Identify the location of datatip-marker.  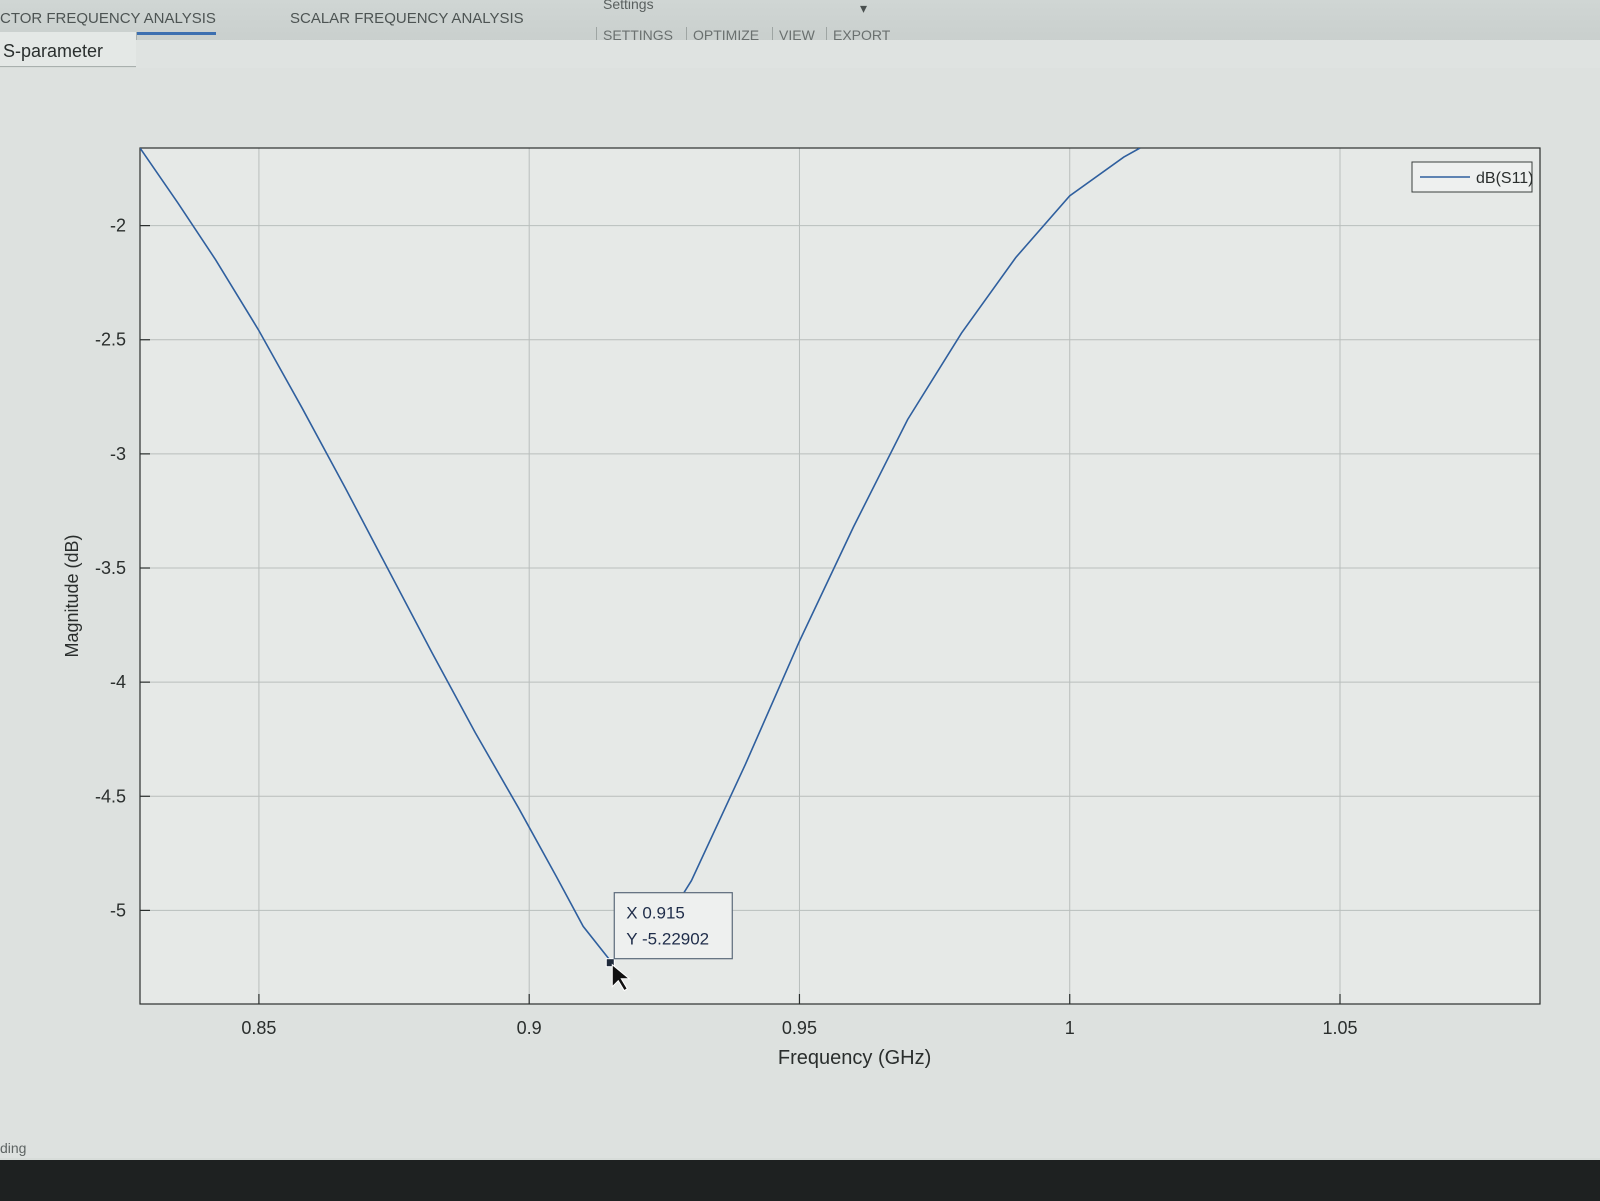
(610, 963).